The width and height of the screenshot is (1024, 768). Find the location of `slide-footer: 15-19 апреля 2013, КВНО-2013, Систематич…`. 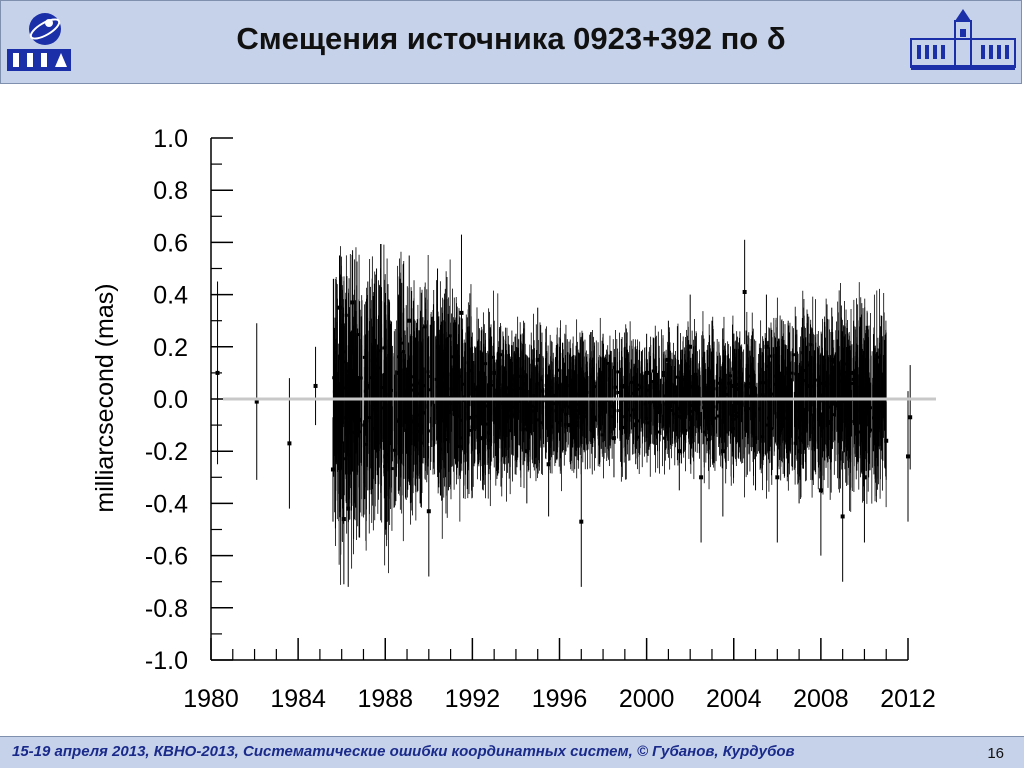

slide-footer: 15-19 апреля 2013, КВНО-2013, Систематич… is located at coordinates (512, 752).